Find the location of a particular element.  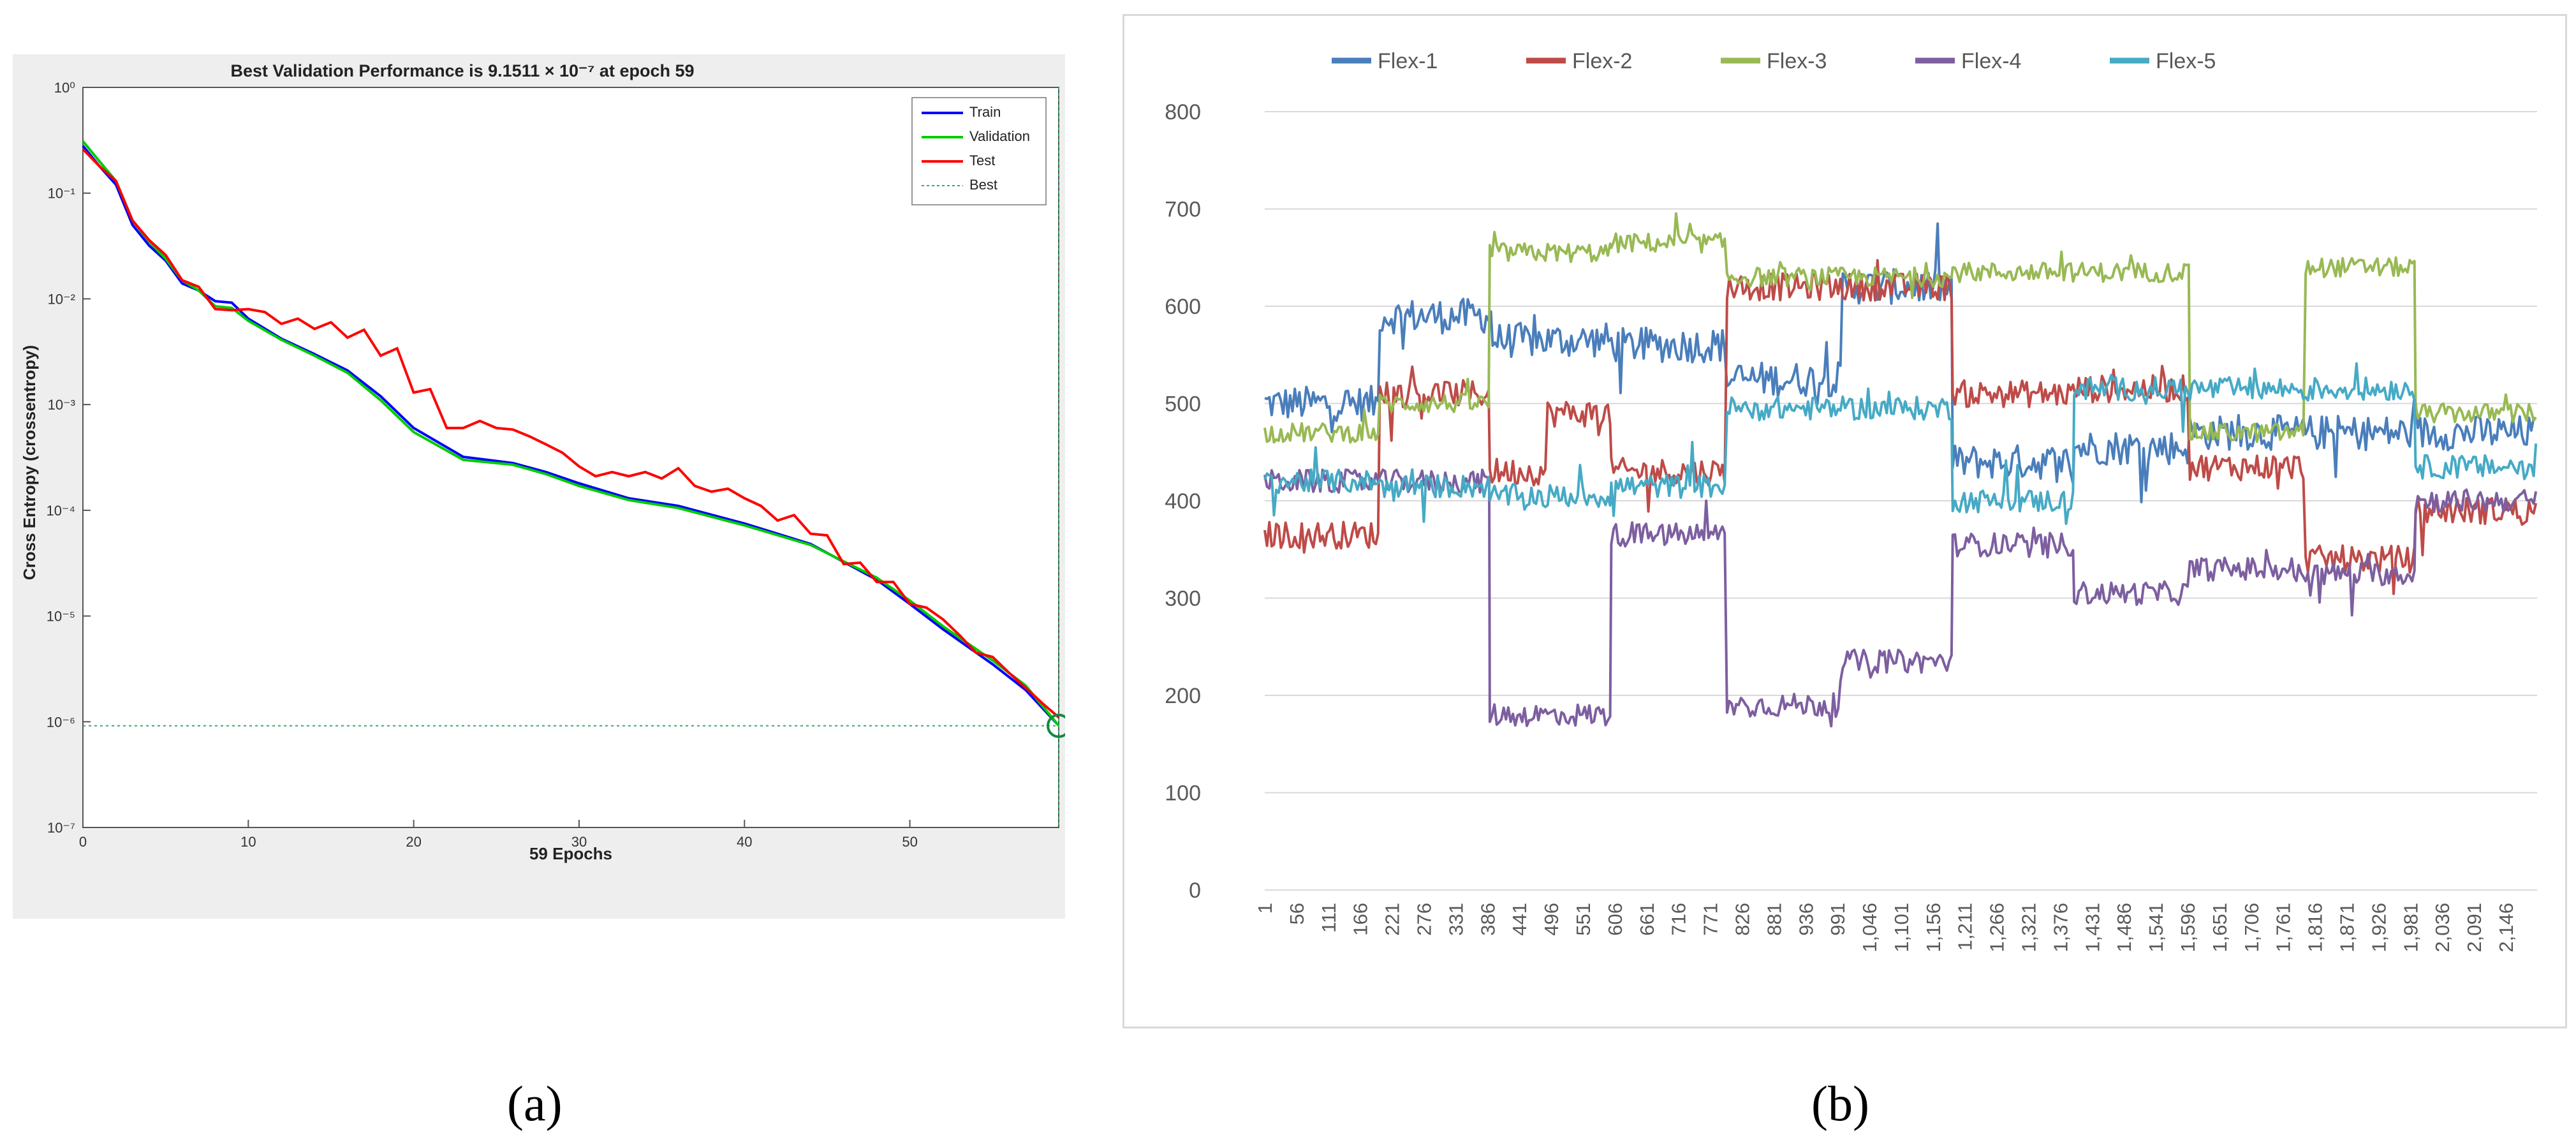

x-tick-label: 1,211 is located at coordinates (1965, 927).